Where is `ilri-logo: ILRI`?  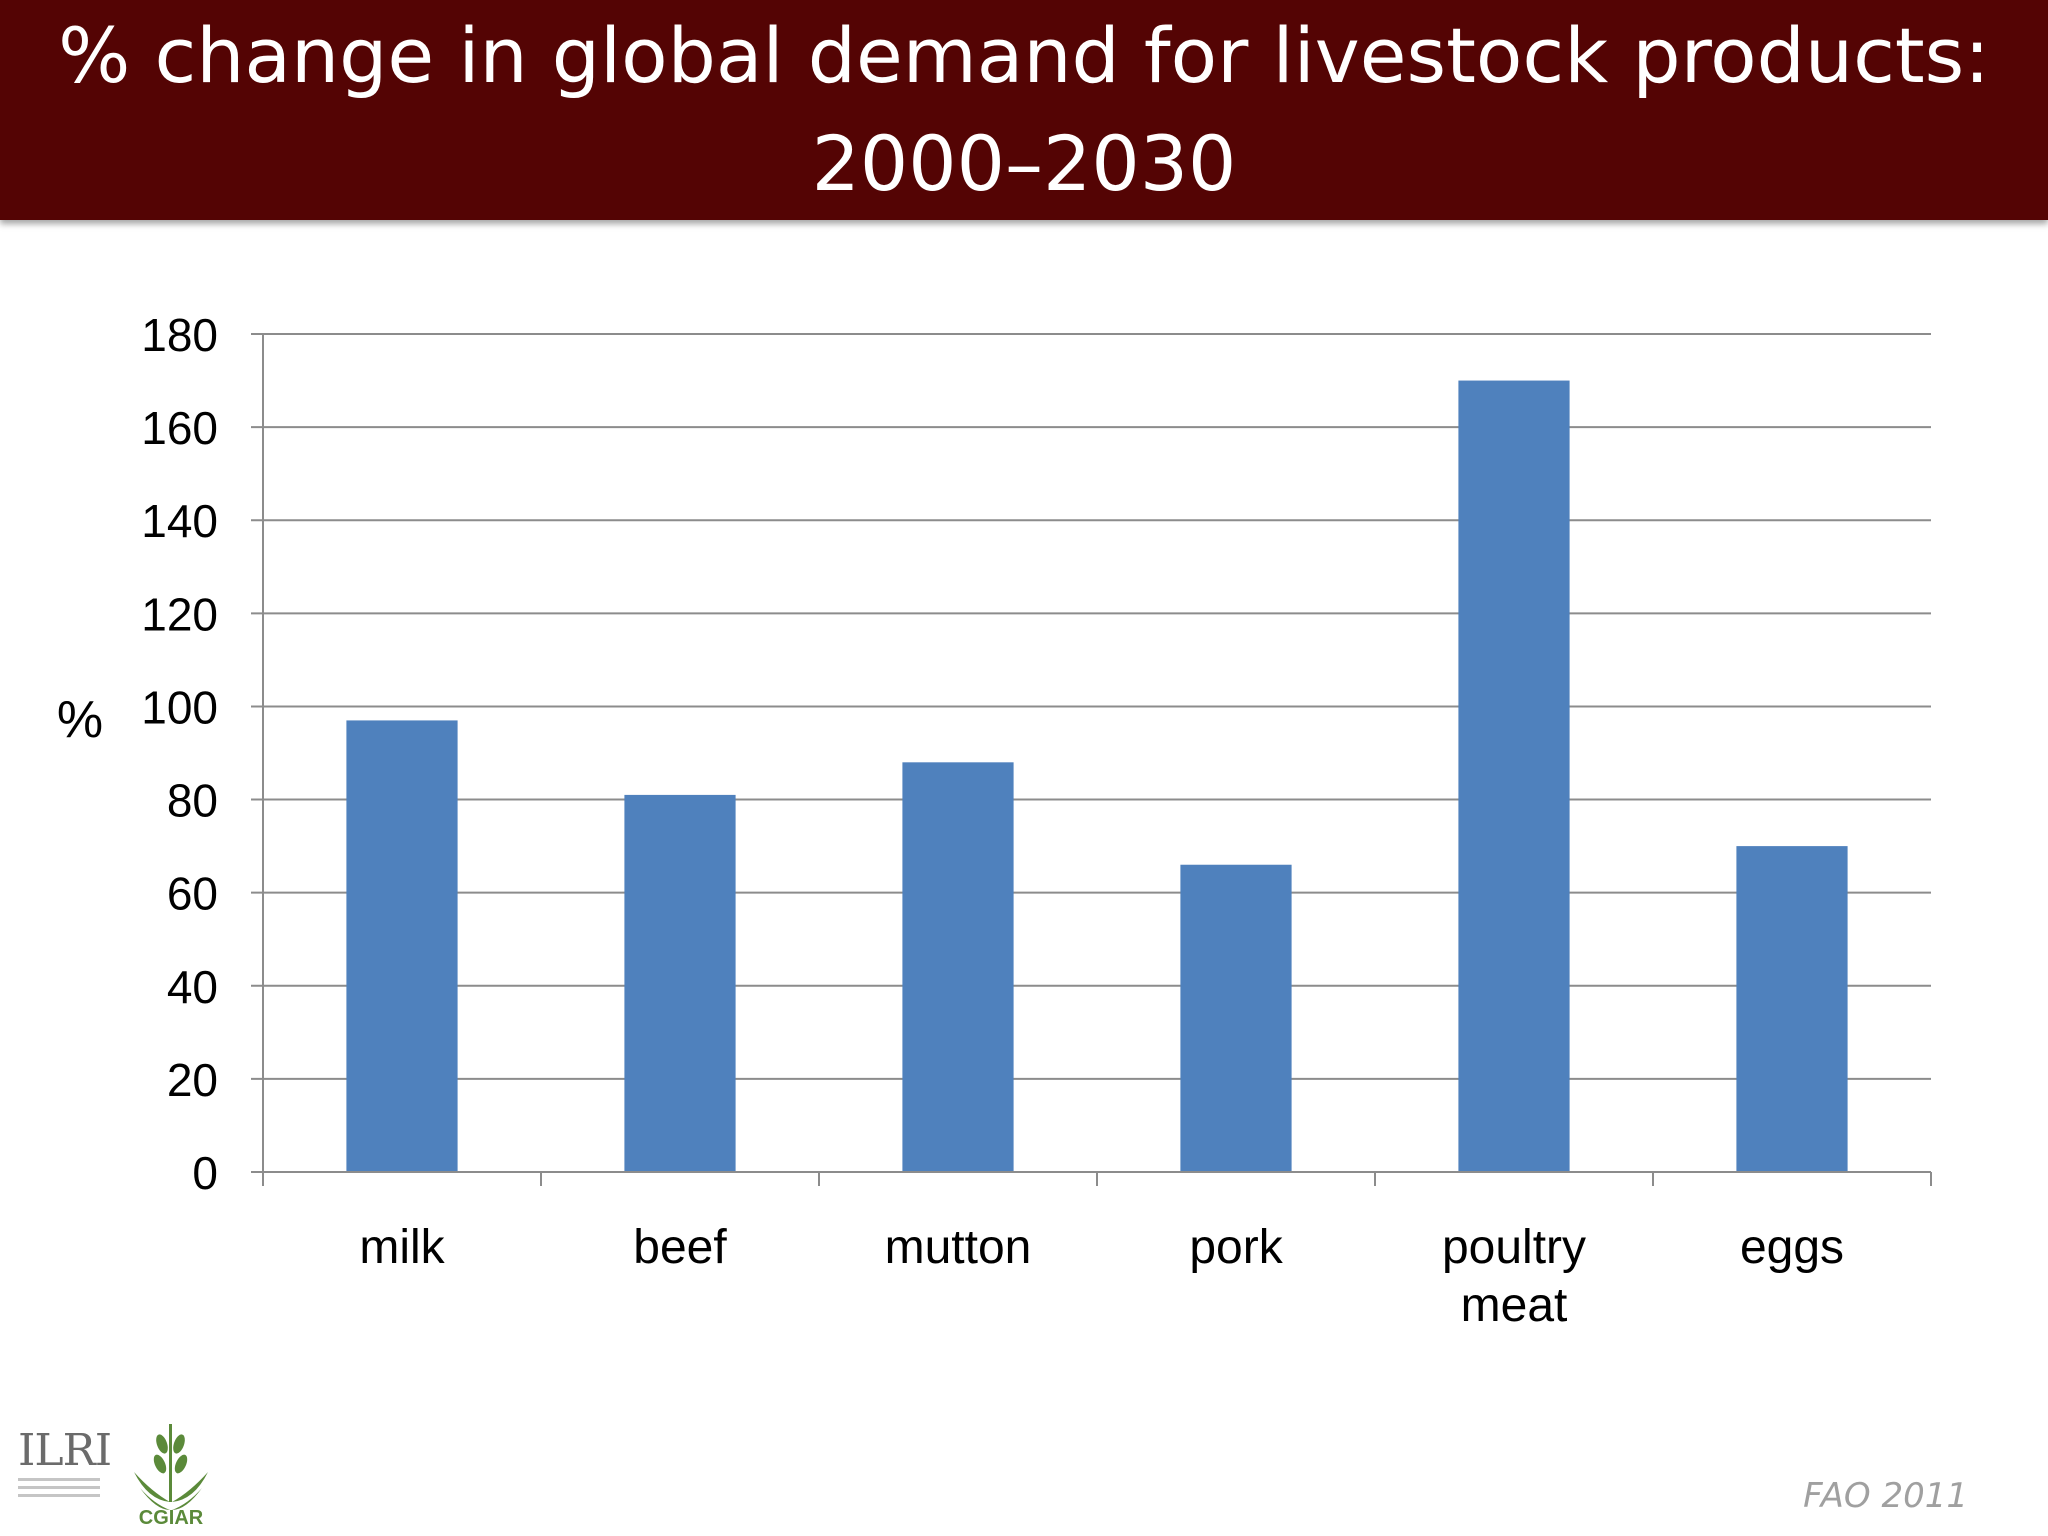
ilri-logo: ILRI is located at coordinates (65, 1471).